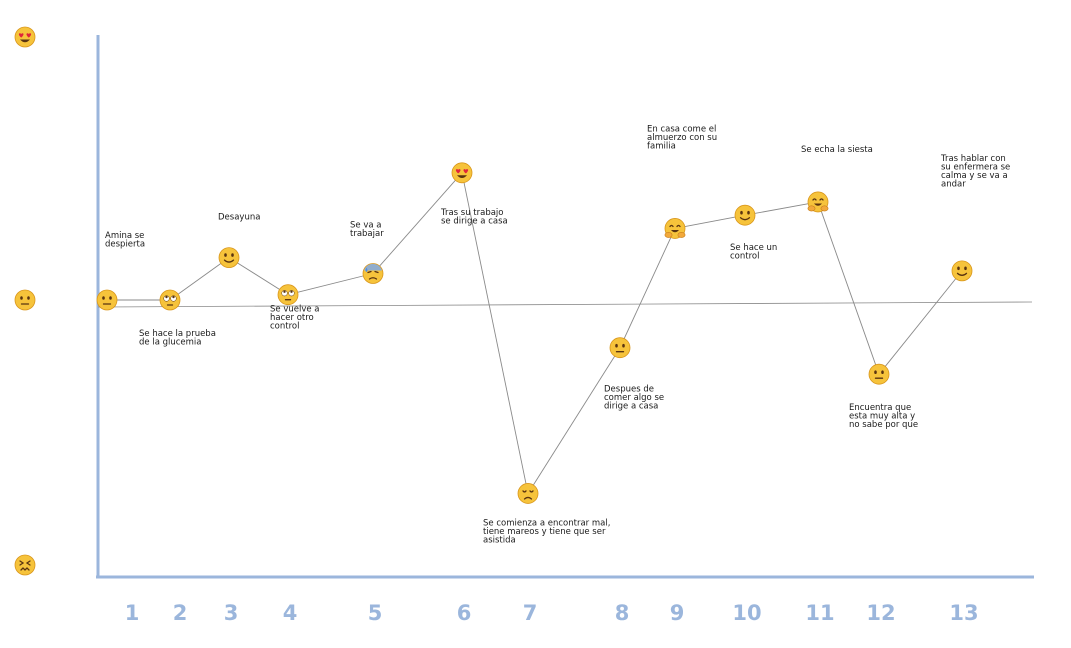 The height and width of the screenshot is (648, 1071). What do you see at coordinates (229, 258) in the screenshot?
I see `point-3-slightly-smiling-face-icon` at bounding box center [229, 258].